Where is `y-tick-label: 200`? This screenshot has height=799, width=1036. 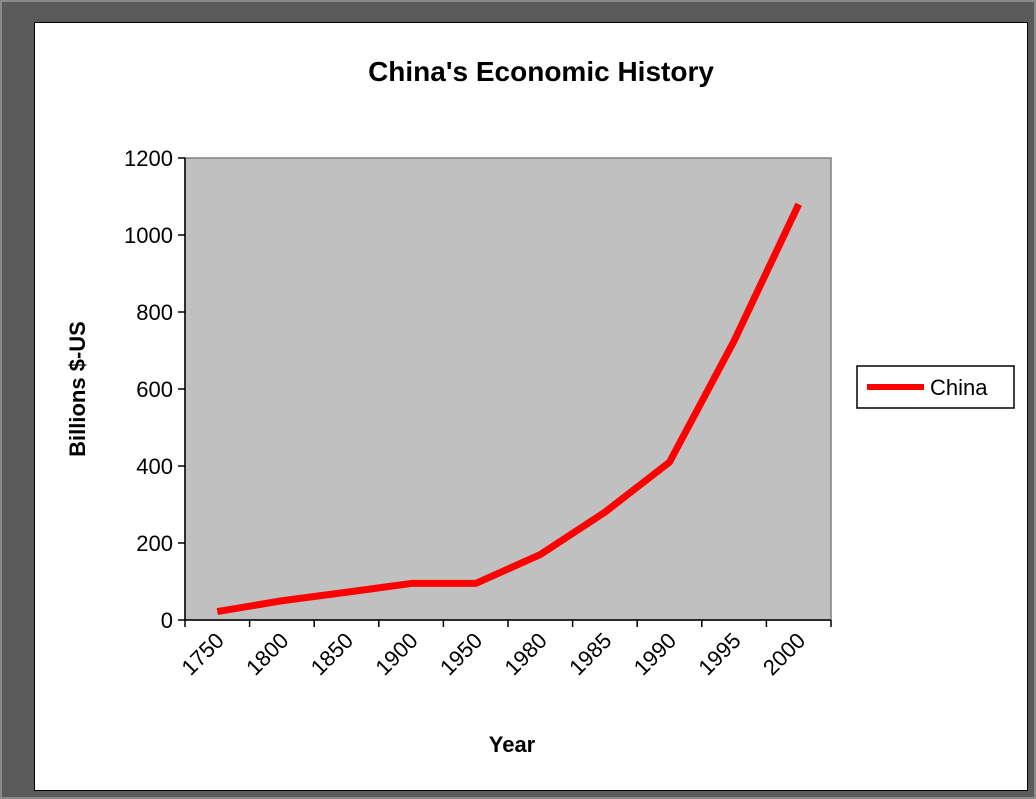 y-tick-label: 200 is located at coordinates (154, 543).